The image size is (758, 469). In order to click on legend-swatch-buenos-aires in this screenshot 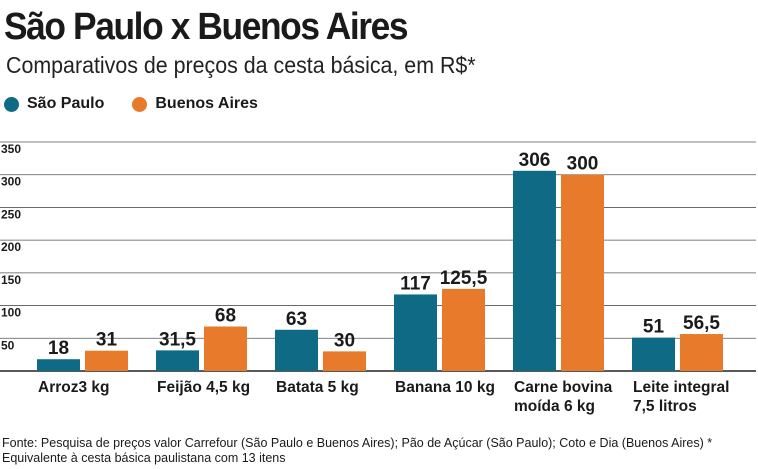, I will do `click(140, 104)`.